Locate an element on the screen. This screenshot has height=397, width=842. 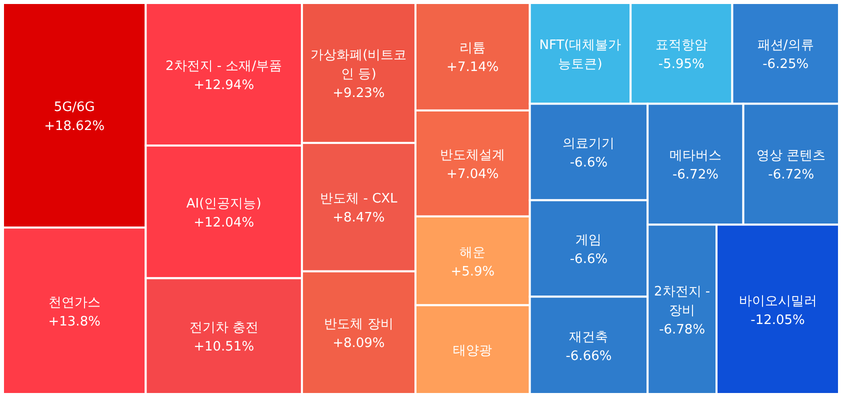
category-label: 반도체설계 is located at coordinates (473, 155).